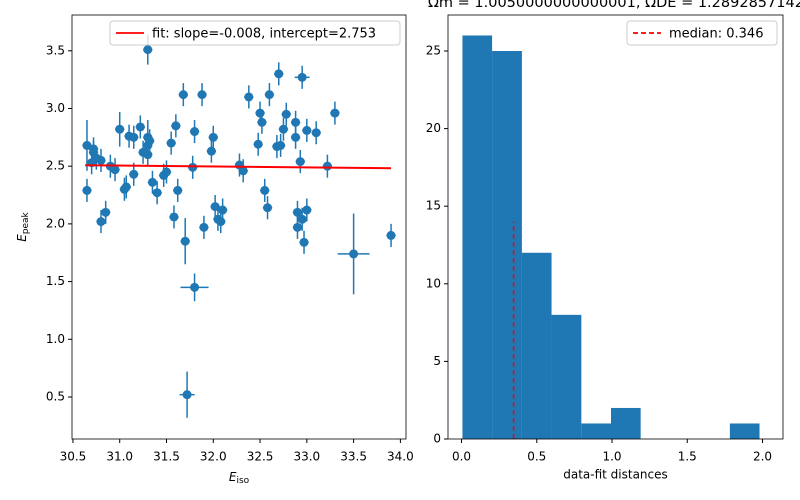  What do you see at coordinates (433, 283) in the screenshot?
I see `y-tick-label: 10` at bounding box center [433, 283].